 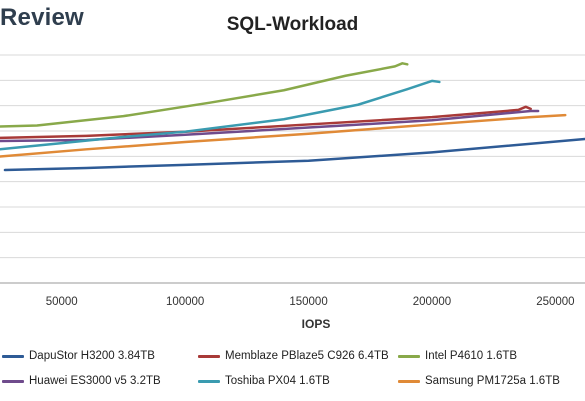 I want to click on legend-item: Toshiba PX04 1.6TB, so click(x=264, y=381).